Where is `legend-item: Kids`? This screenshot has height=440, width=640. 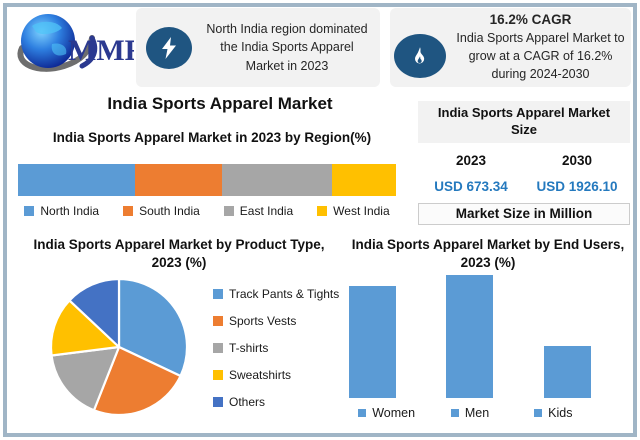
legend-item: Kids is located at coordinates (553, 413).